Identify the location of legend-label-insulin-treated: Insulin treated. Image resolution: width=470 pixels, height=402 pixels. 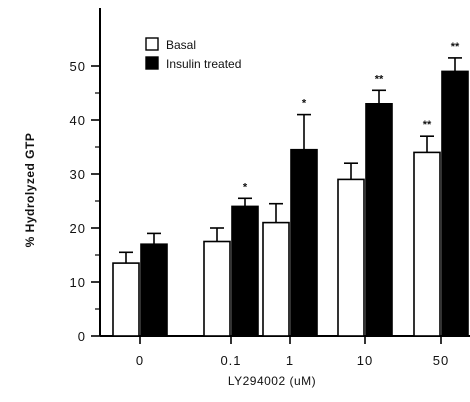
(203, 64).